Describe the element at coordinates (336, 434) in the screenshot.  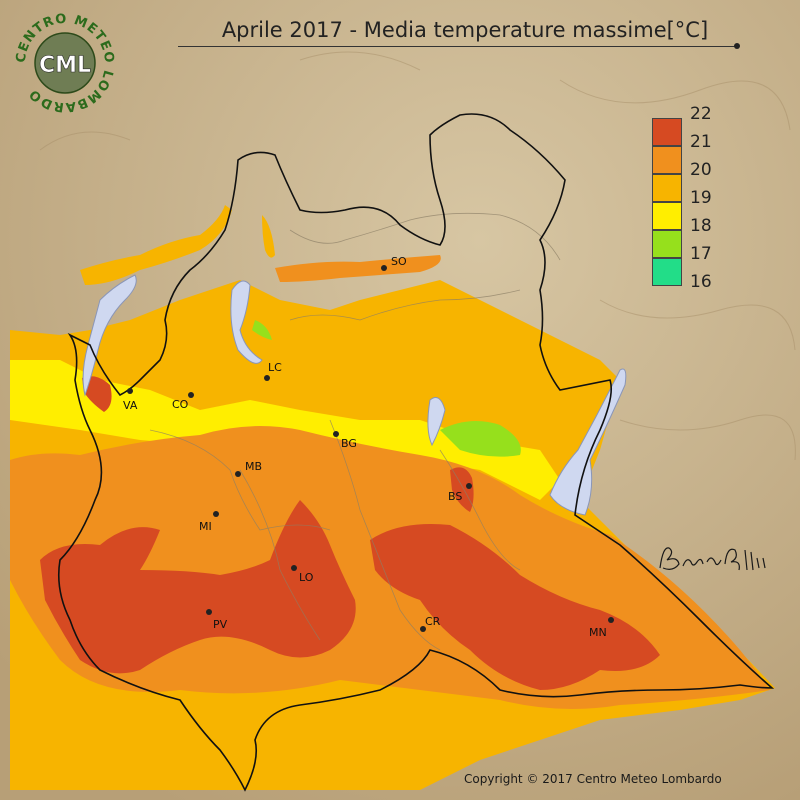
I see `city-dot-bg` at that location.